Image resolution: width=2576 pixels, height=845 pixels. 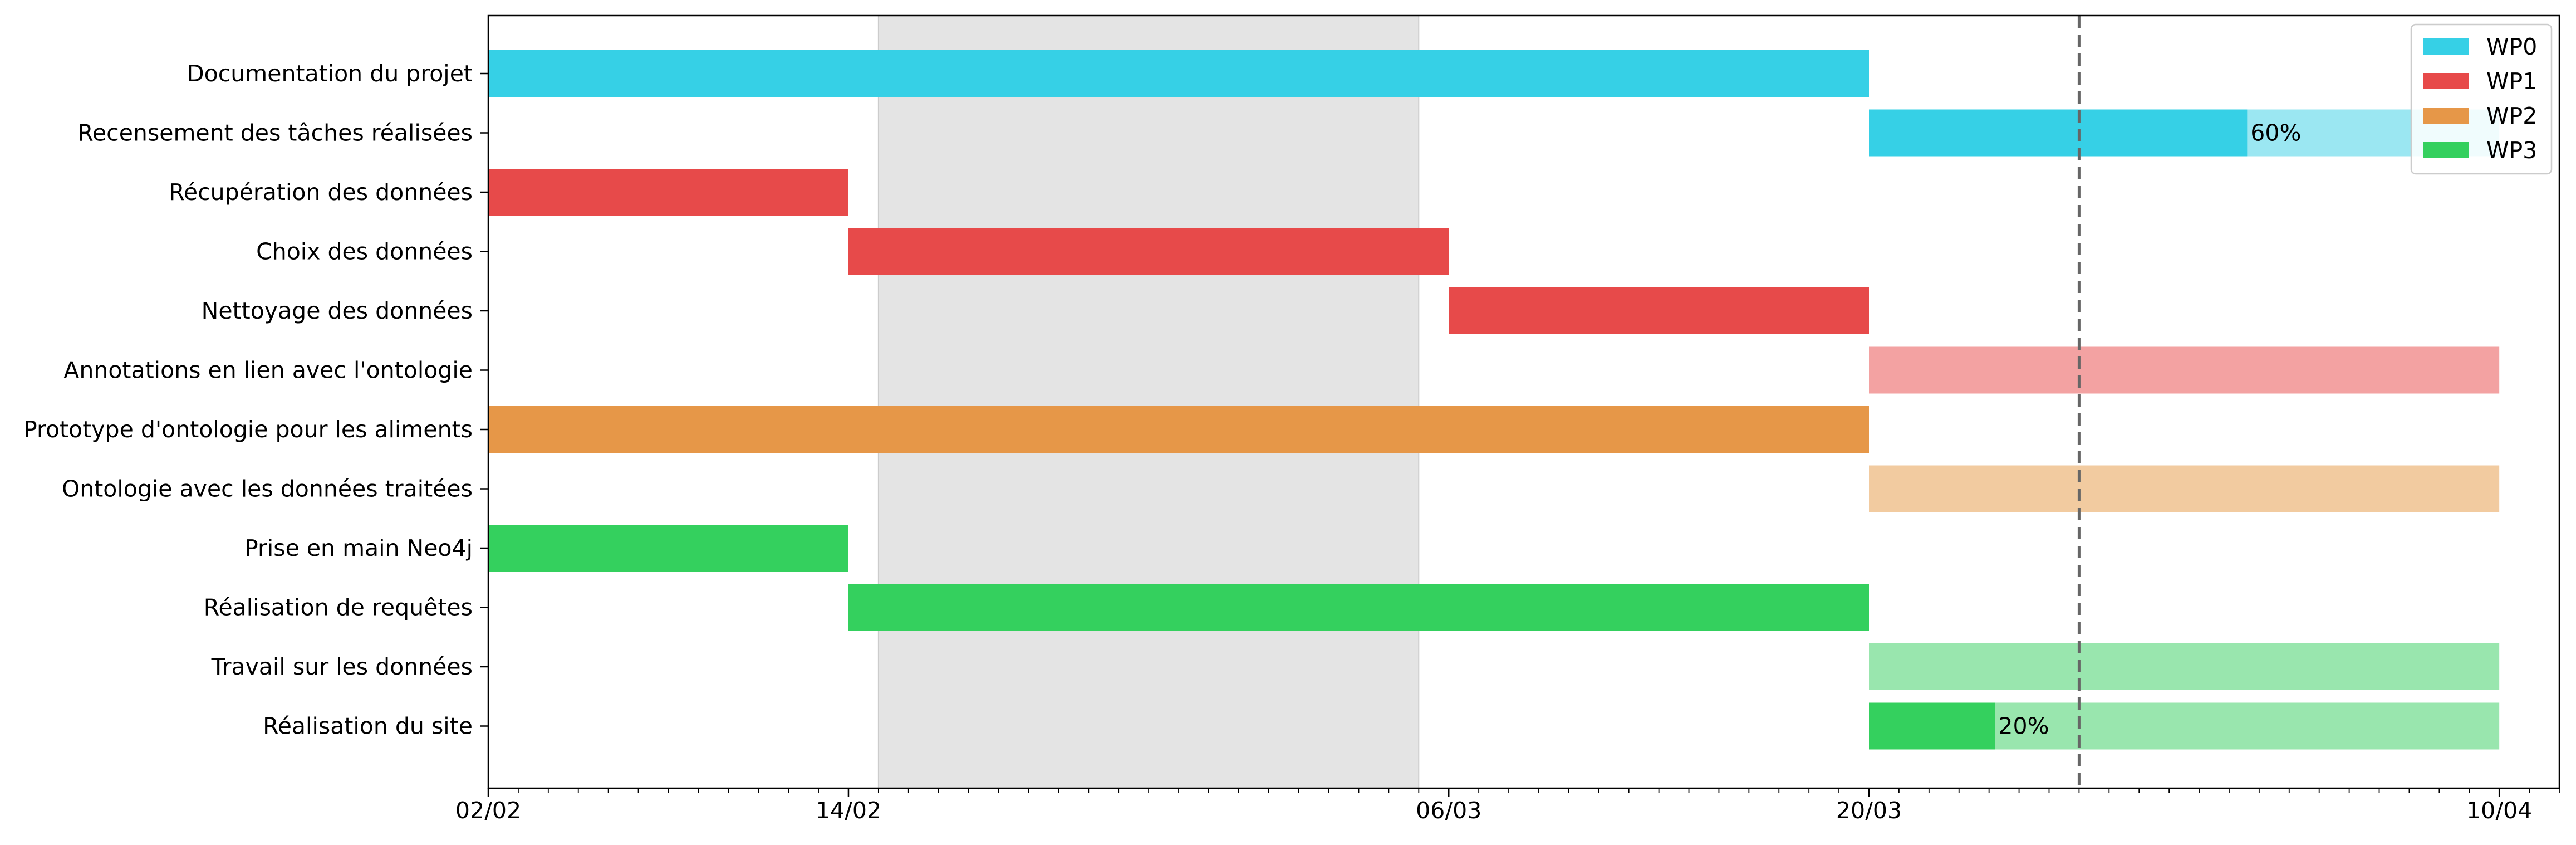 What do you see at coordinates (337, 310) in the screenshot?
I see `task-label: Nettoyage des données` at bounding box center [337, 310].